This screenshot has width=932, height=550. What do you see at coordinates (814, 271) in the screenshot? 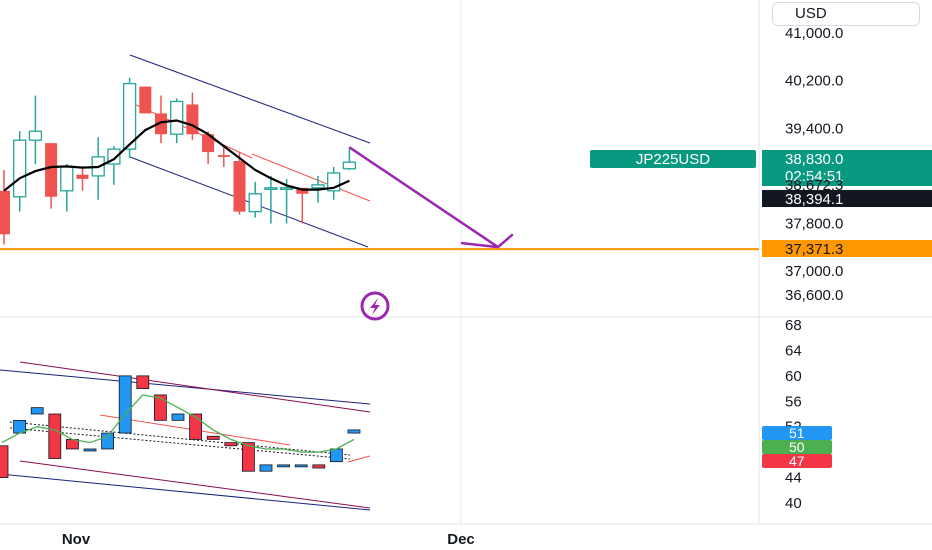
I see `price-tick-label: 37,000.0` at bounding box center [814, 271].